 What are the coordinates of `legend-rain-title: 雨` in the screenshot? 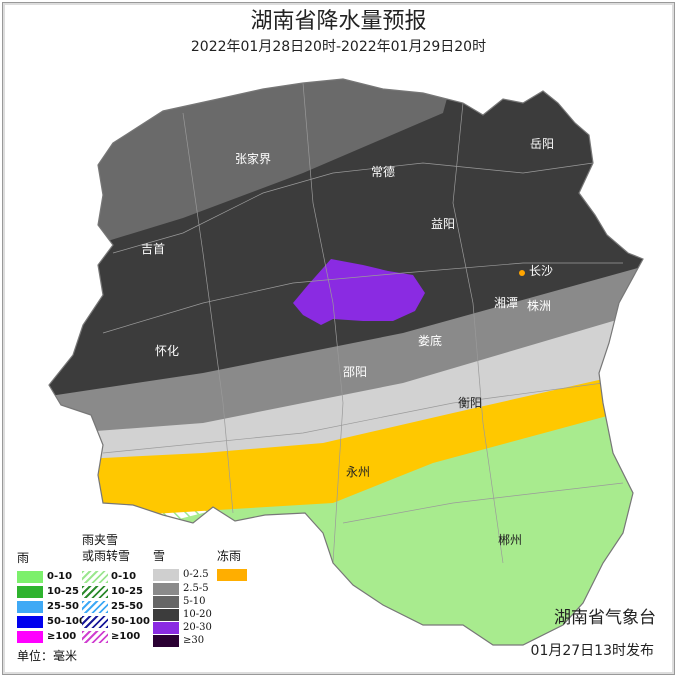 It's located at (23, 558).